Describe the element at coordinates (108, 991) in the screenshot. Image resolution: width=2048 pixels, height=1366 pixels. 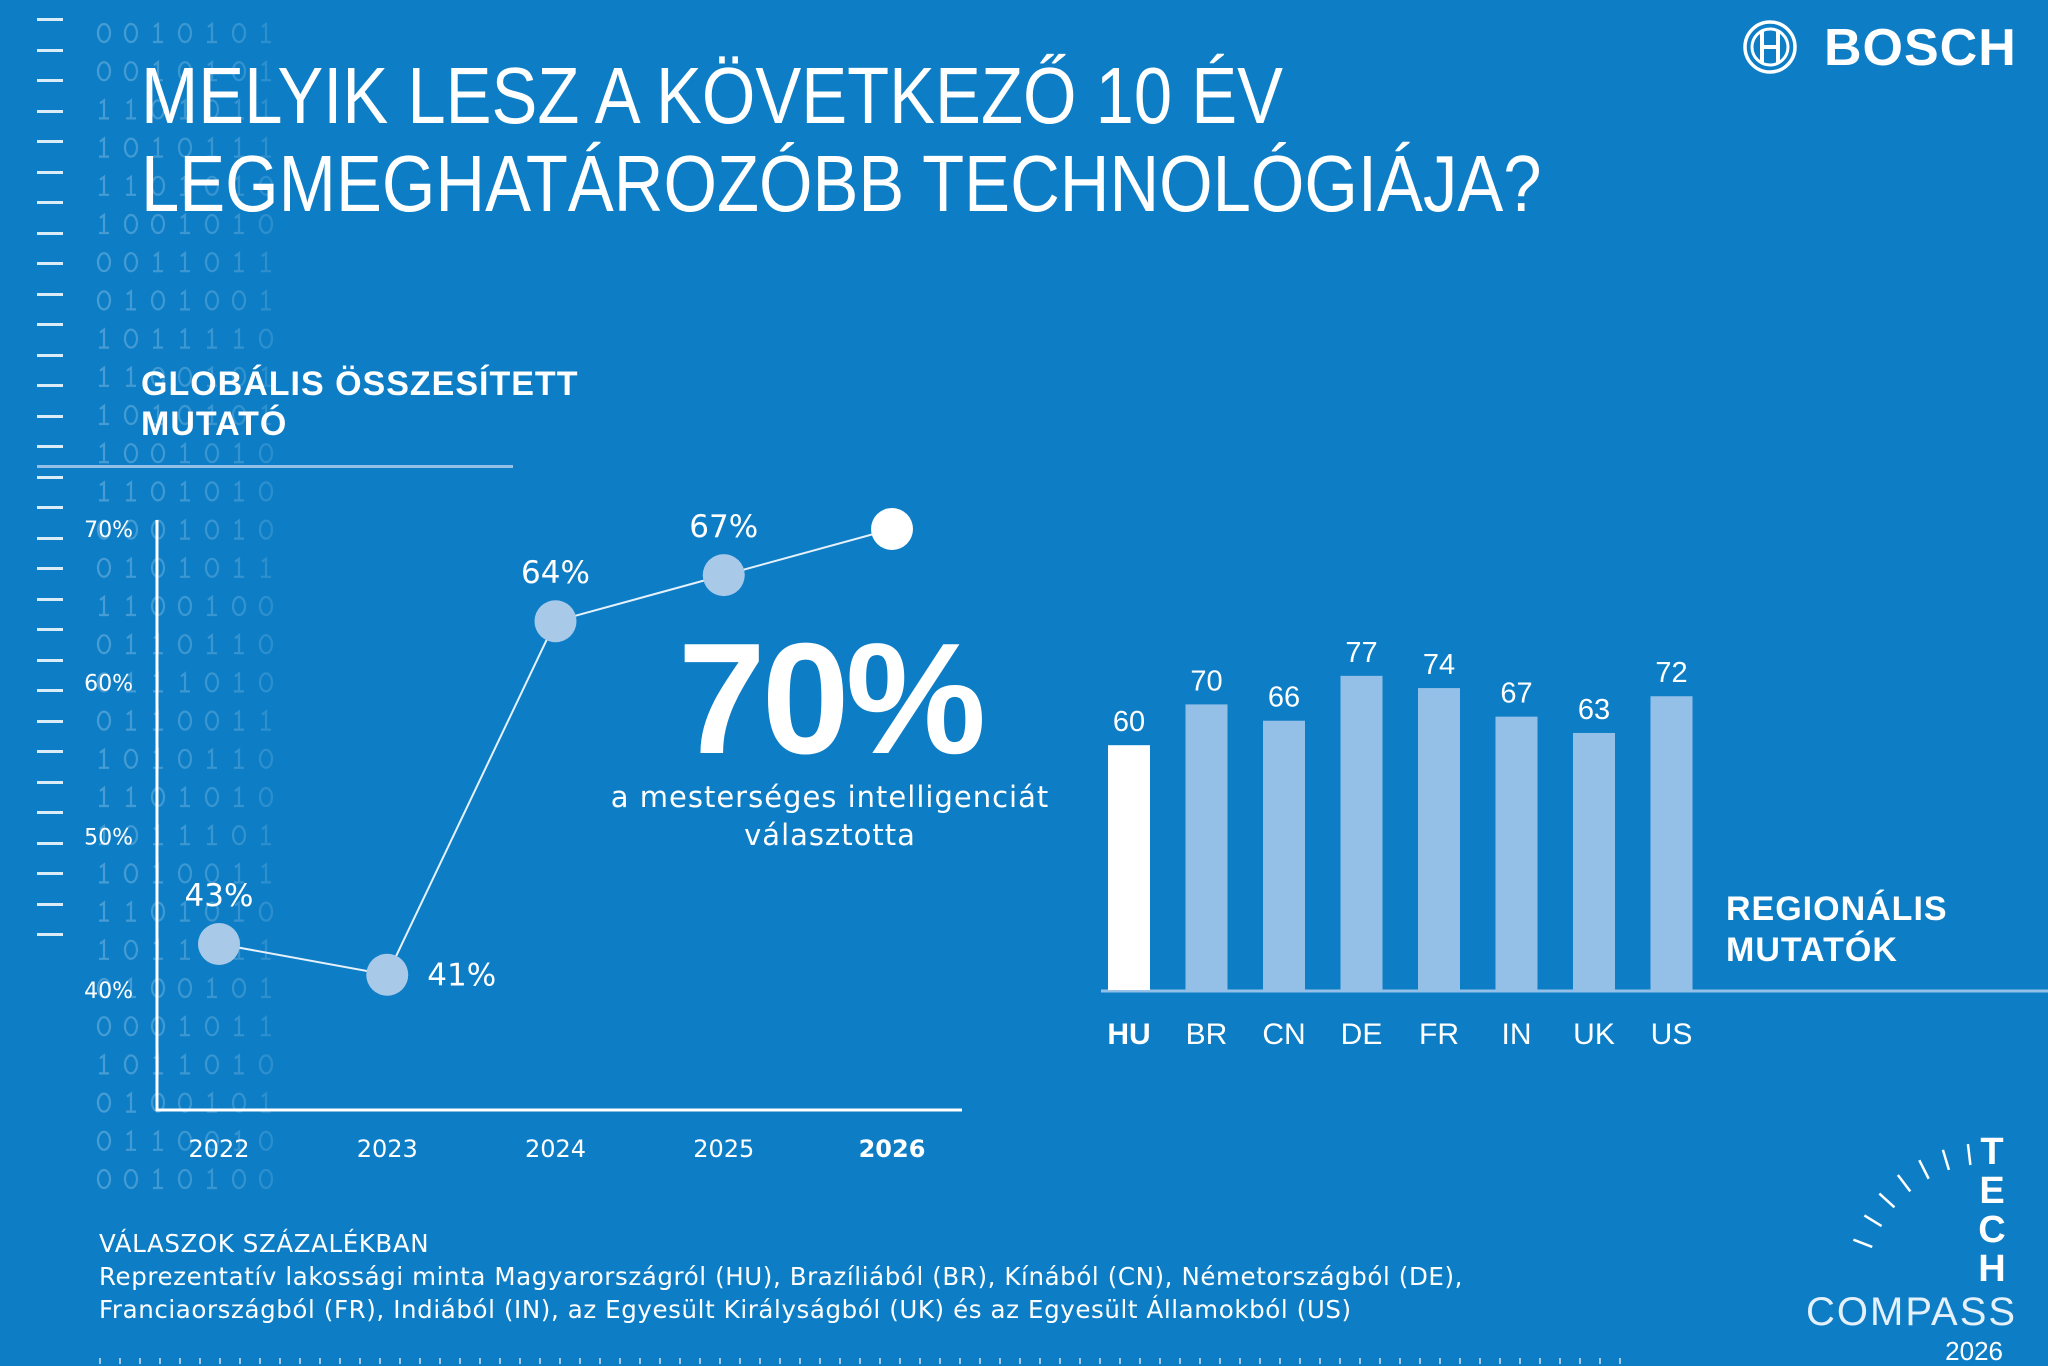
I see `y-tick-label: 40%` at that location.